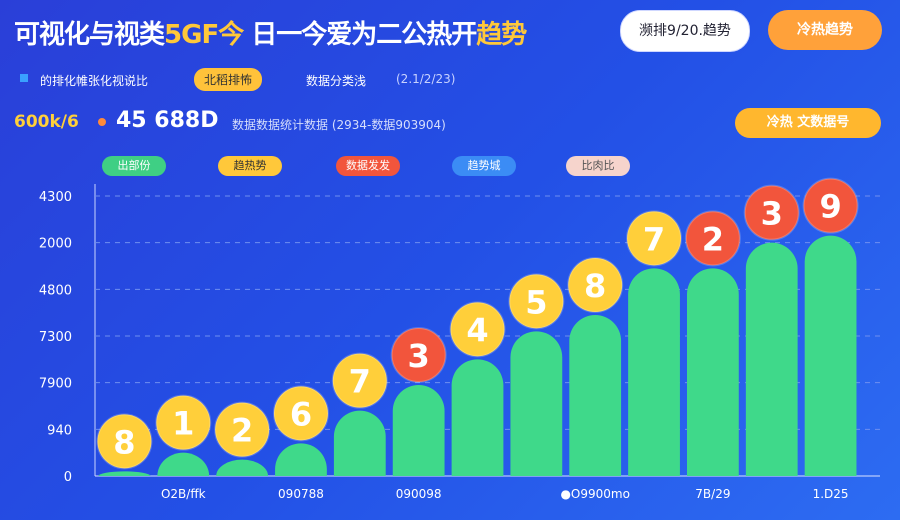 Image resolution: width=900 pixels, height=520 pixels. I want to click on button: 濒排9/20.趋势, so click(685, 31).